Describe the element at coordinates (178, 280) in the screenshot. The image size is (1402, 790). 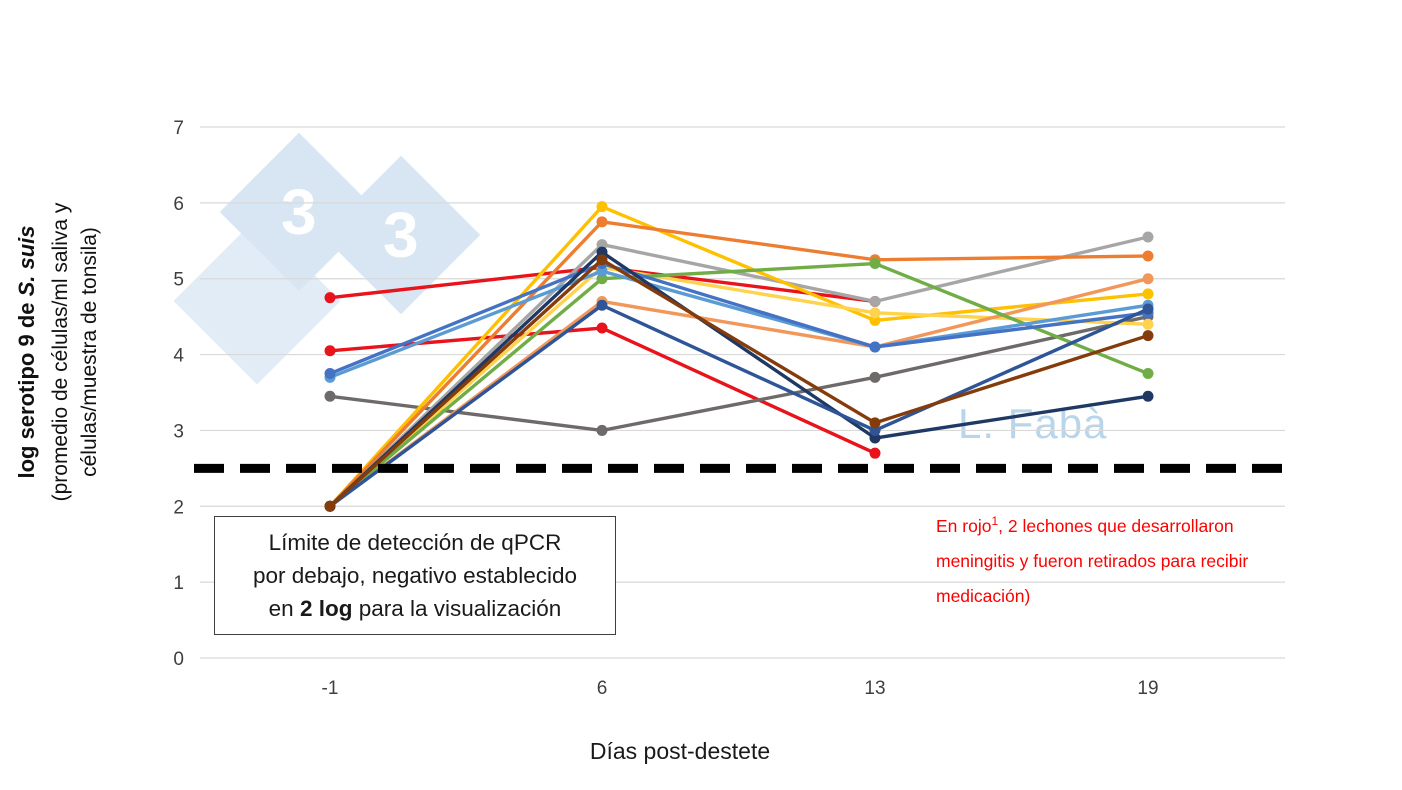
I see `y-tick-label: 5` at that location.